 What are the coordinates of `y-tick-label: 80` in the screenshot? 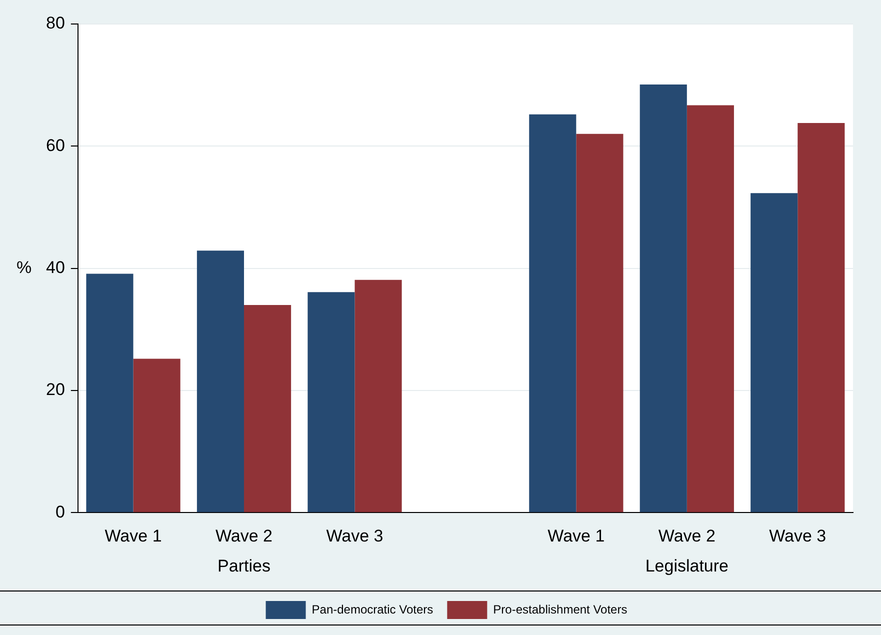 It's located at (55, 23).